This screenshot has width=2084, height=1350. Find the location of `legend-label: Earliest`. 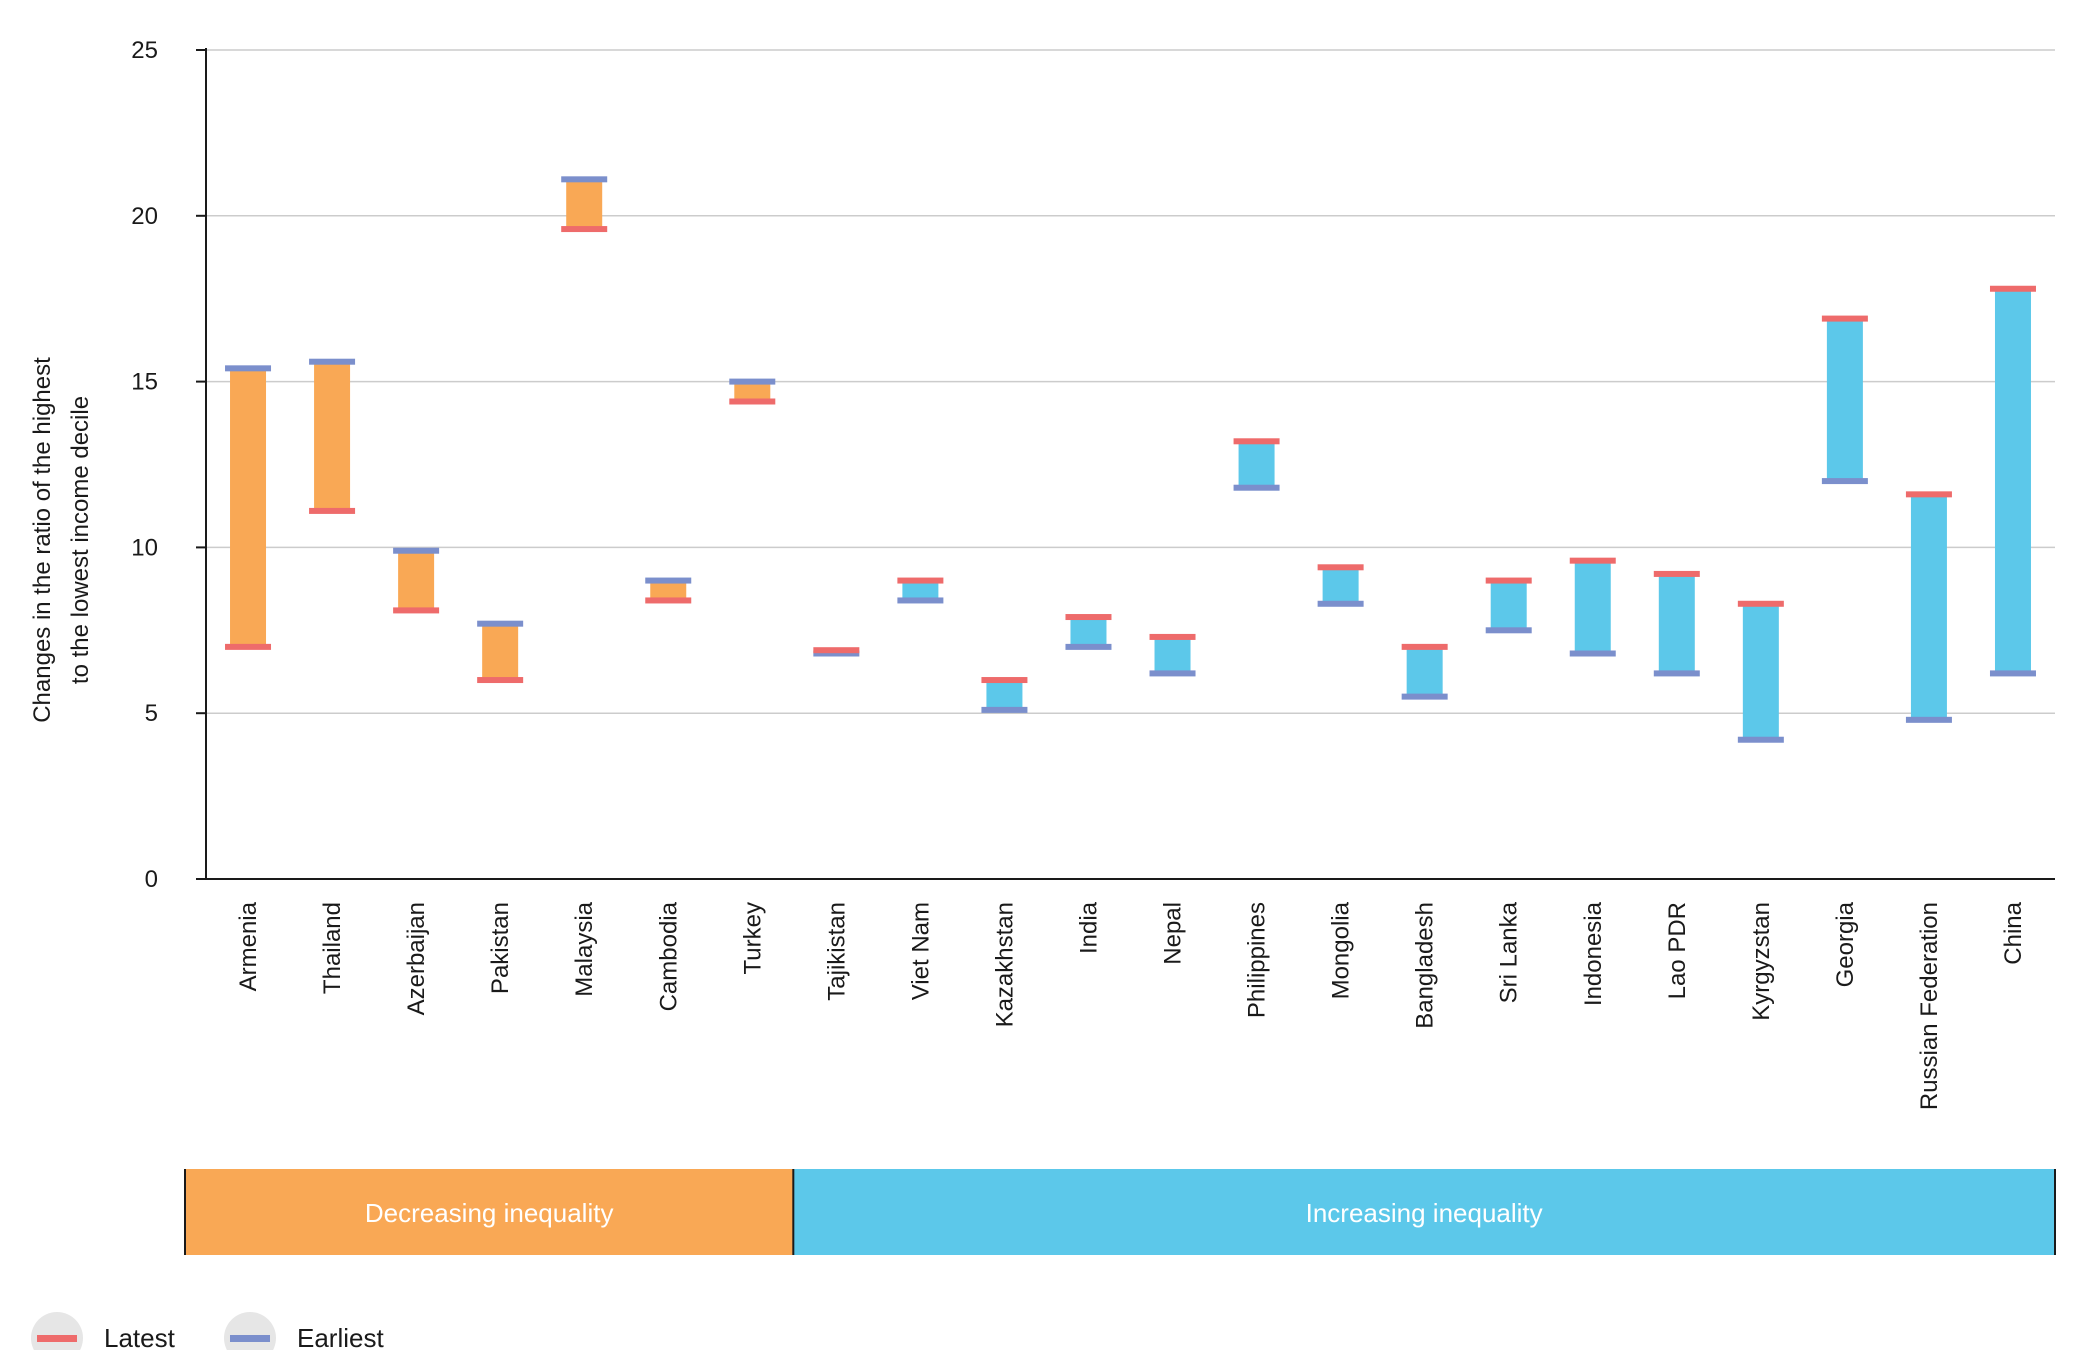

legend-label: Earliest is located at coordinates (340, 1336).